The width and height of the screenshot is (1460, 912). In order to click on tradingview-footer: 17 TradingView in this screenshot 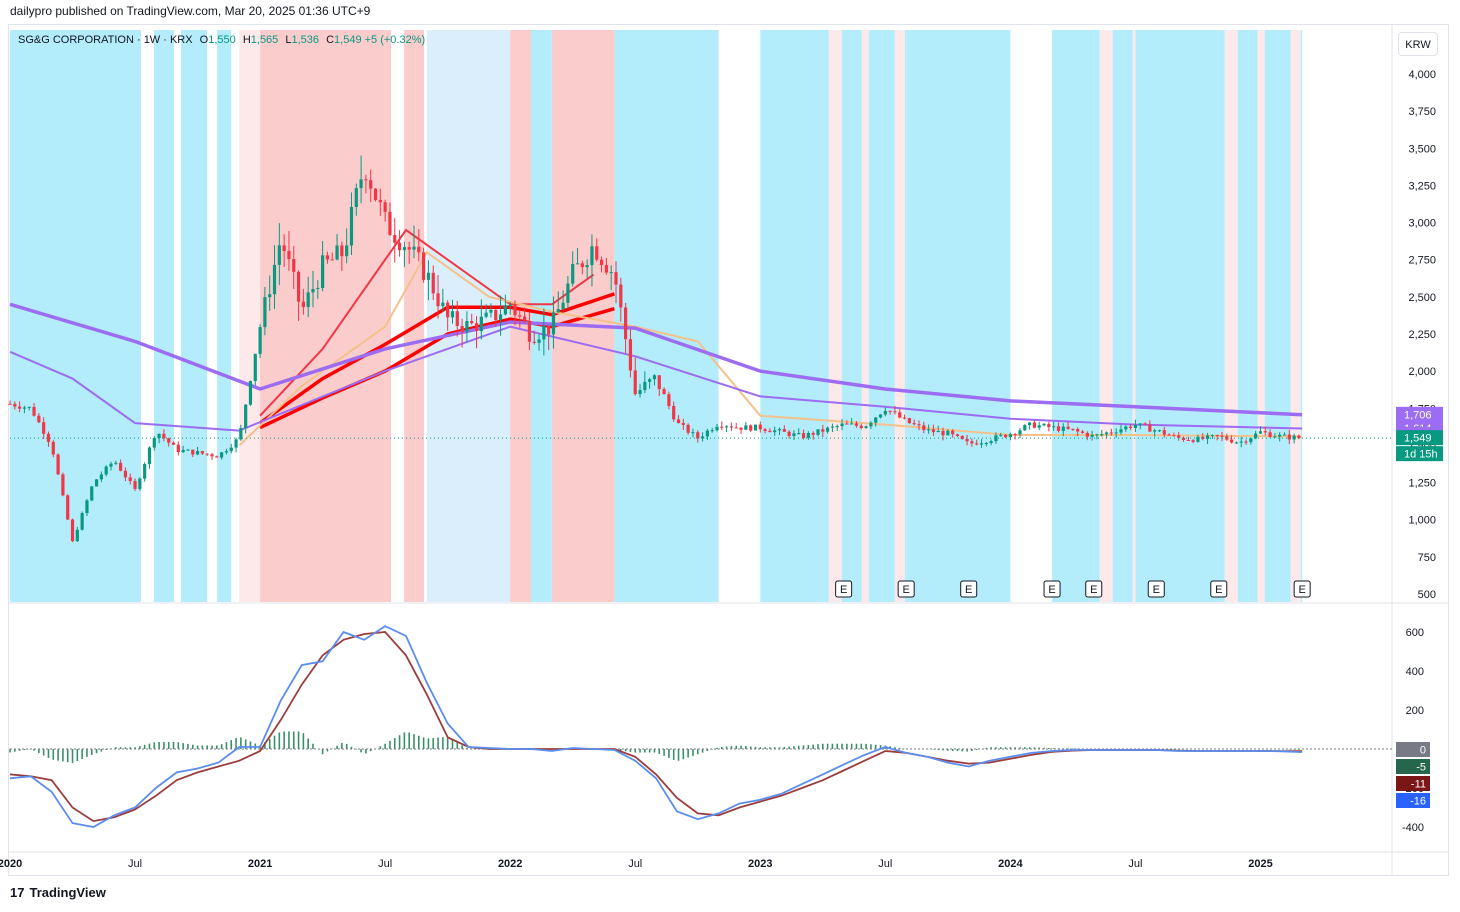, I will do `click(58, 892)`.